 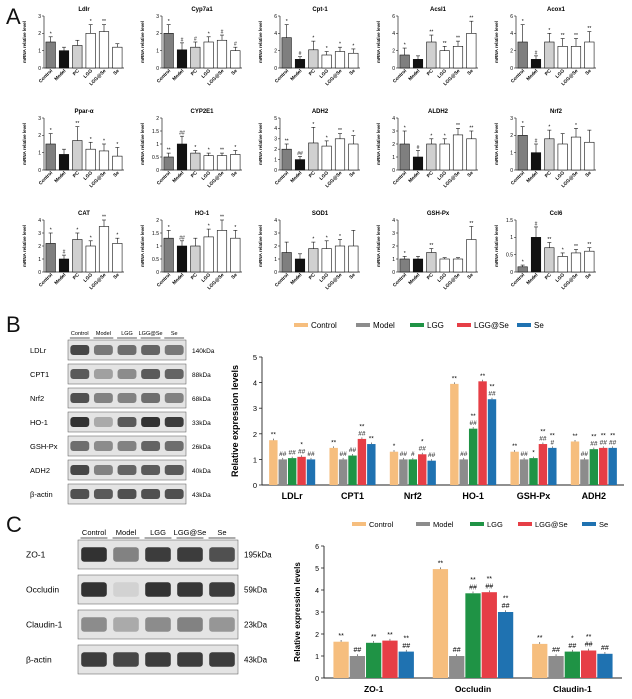 I want to click on bar-zo-1-control, so click(x=341, y=659).